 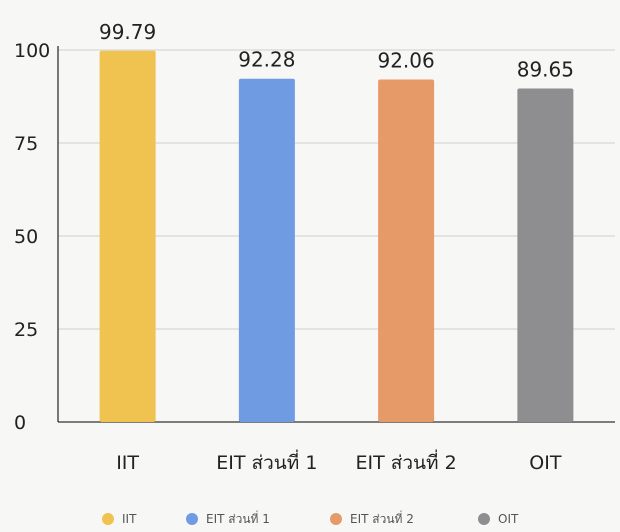 What do you see at coordinates (238, 518) in the screenshot?
I see `legend-label: EIT ส่วนที่ 1` at bounding box center [238, 518].